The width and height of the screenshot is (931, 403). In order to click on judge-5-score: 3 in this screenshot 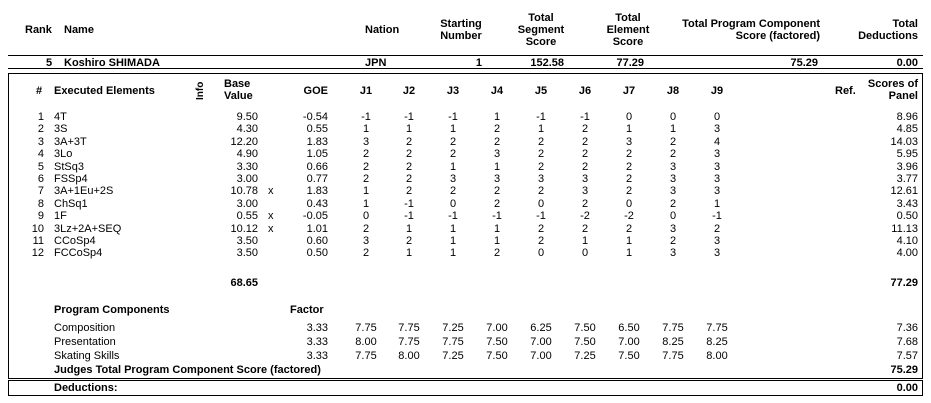, I will do `click(541, 179)`.